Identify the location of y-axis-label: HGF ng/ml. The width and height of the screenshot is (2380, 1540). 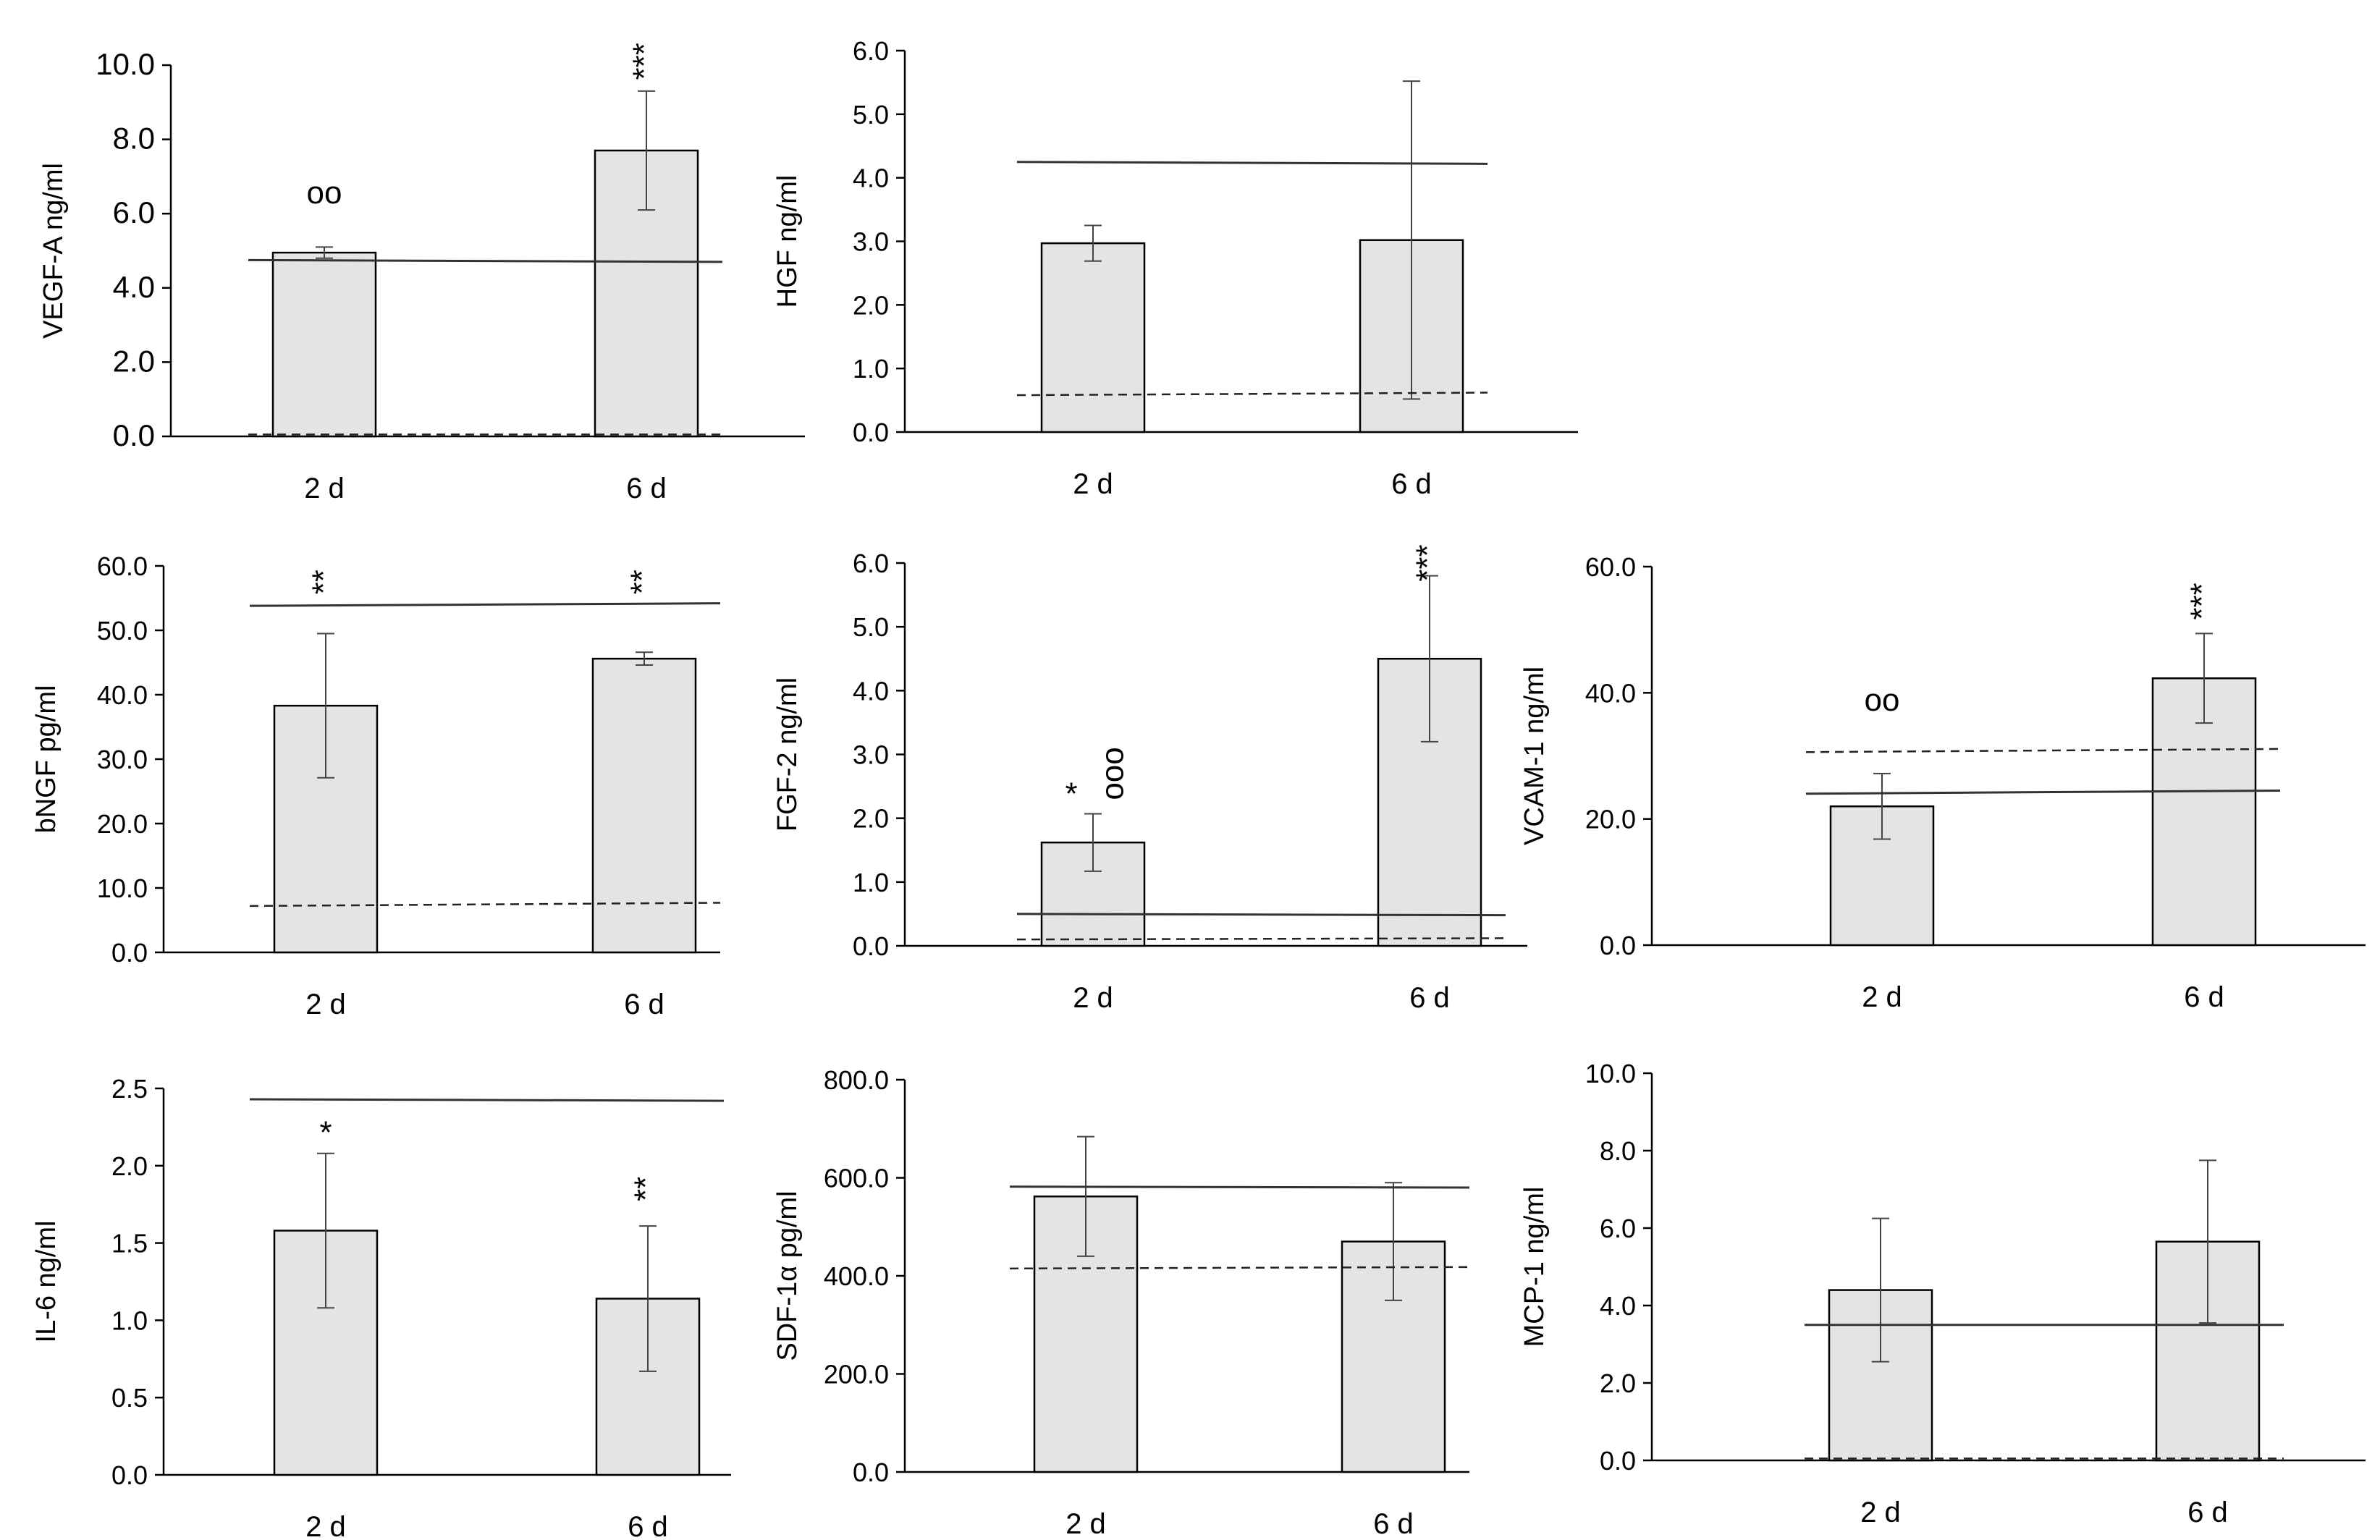
(787, 241).